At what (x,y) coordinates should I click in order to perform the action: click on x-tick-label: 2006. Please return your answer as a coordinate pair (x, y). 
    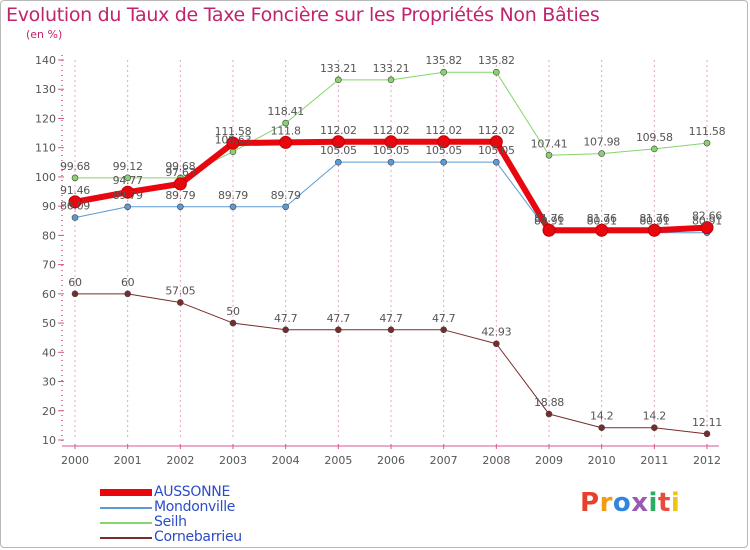
    Looking at the image, I should click on (391, 460).